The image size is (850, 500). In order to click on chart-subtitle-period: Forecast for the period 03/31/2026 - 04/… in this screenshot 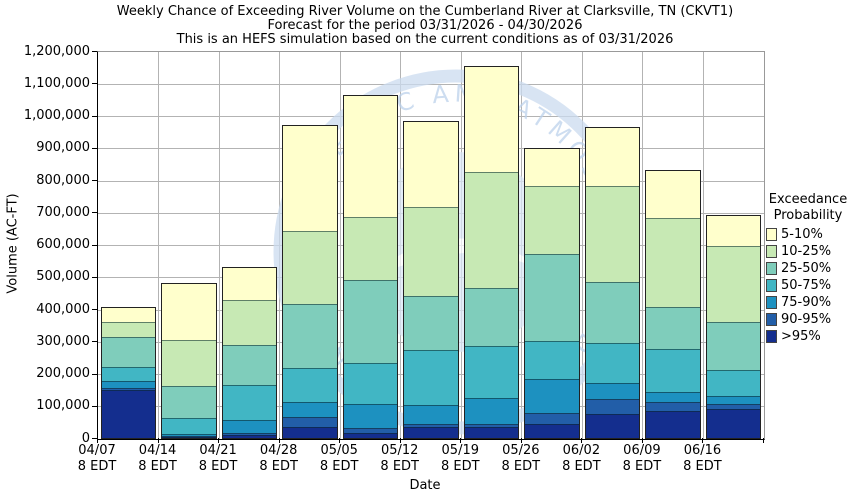, I will do `click(425, 25)`.